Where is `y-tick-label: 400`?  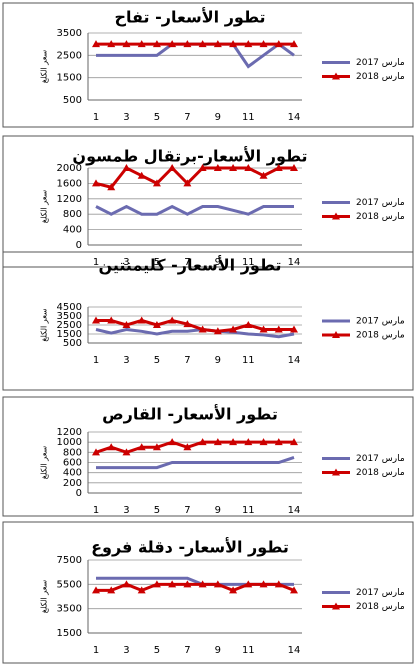
y-tick-label: 400 is located at coordinates (72, 230).